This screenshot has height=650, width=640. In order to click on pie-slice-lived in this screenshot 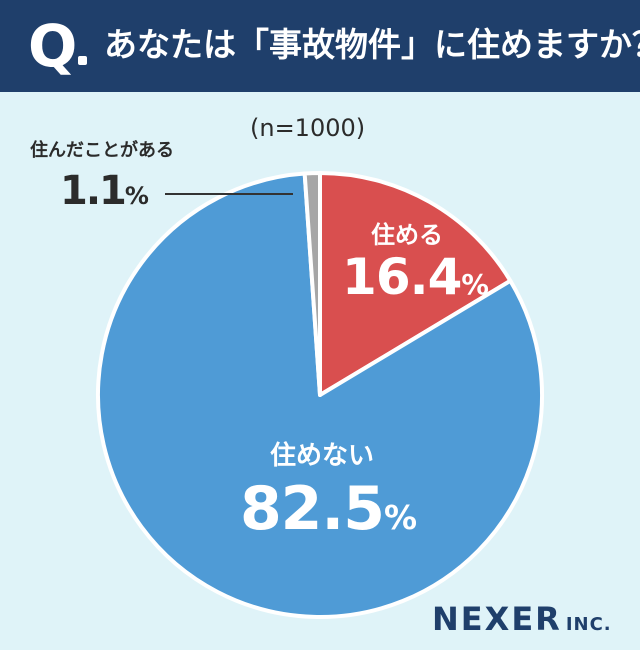, I will do `click(312, 284)`.